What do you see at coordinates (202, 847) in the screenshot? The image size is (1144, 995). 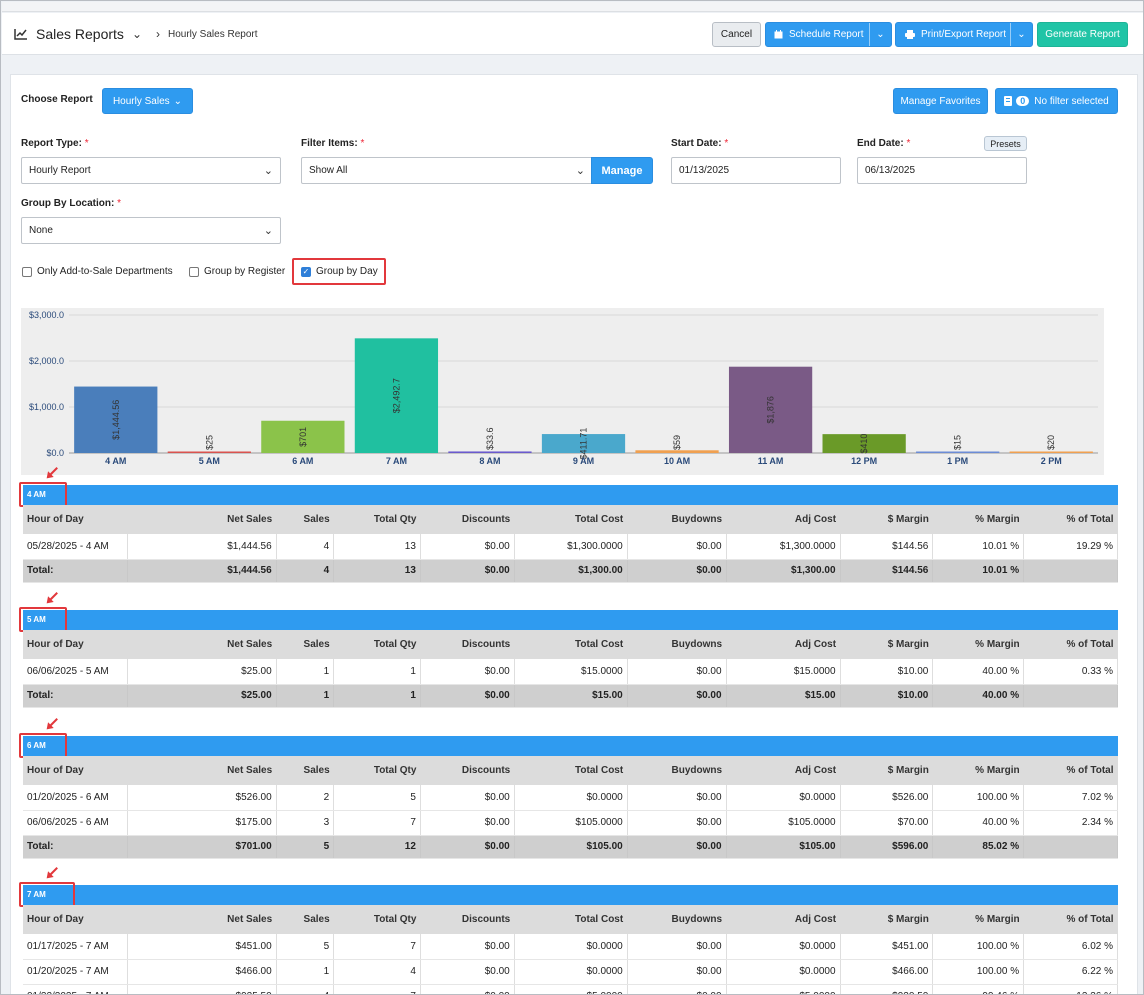 I see `total-cell: $701.00` at bounding box center [202, 847].